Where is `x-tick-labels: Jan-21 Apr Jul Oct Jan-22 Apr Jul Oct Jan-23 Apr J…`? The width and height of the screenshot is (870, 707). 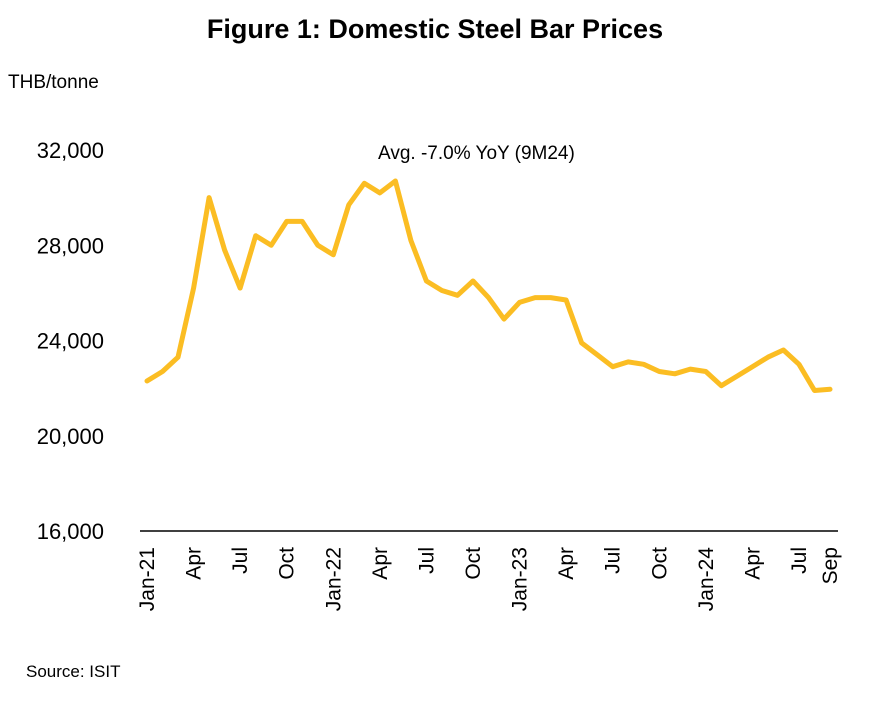 x-tick-labels: Jan-21 Apr Jul Oct Jan-22 Apr Jul Oct Jan-23 Apr J… is located at coordinates (489, 579).